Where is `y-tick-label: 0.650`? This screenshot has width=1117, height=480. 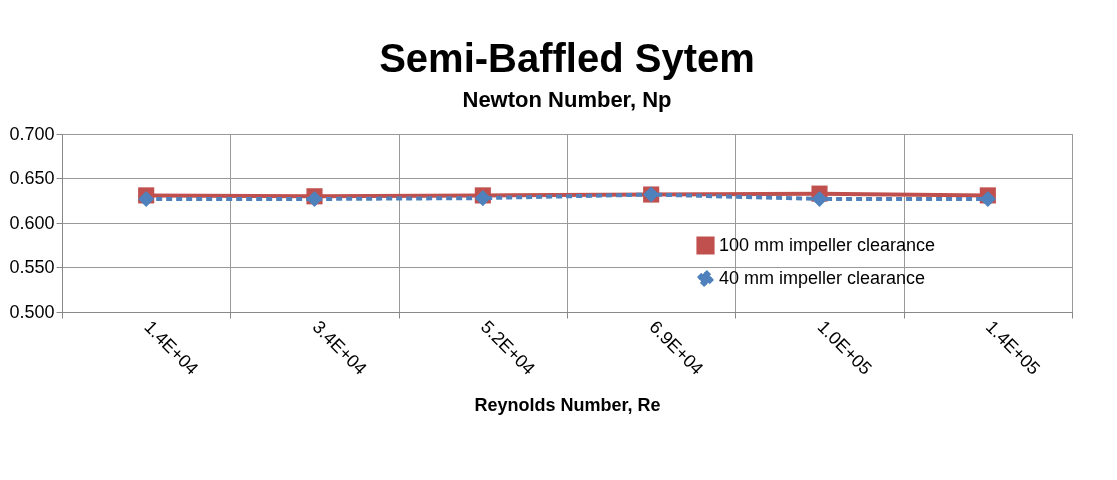 y-tick-label: 0.650 is located at coordinates (32, 178).